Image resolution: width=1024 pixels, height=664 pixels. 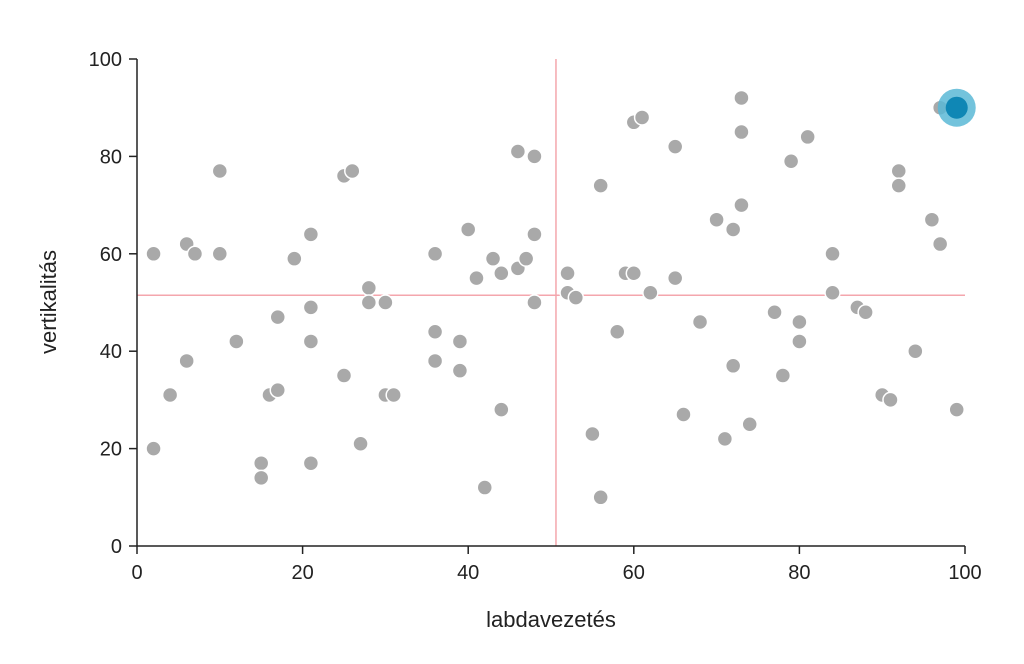 What do you see at coordinates (634, 573) in the screenshot?
I see `x-tick-label: 60` at bounding box center [634, 573].